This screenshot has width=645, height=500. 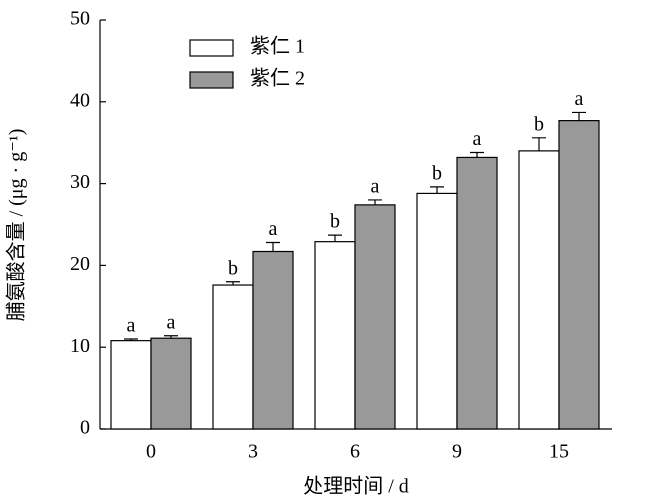 What do you see at coordinates (277, 46) in the screenshot?
I see `legend-label: 紫仁 1` at bounding box center [277, 46].